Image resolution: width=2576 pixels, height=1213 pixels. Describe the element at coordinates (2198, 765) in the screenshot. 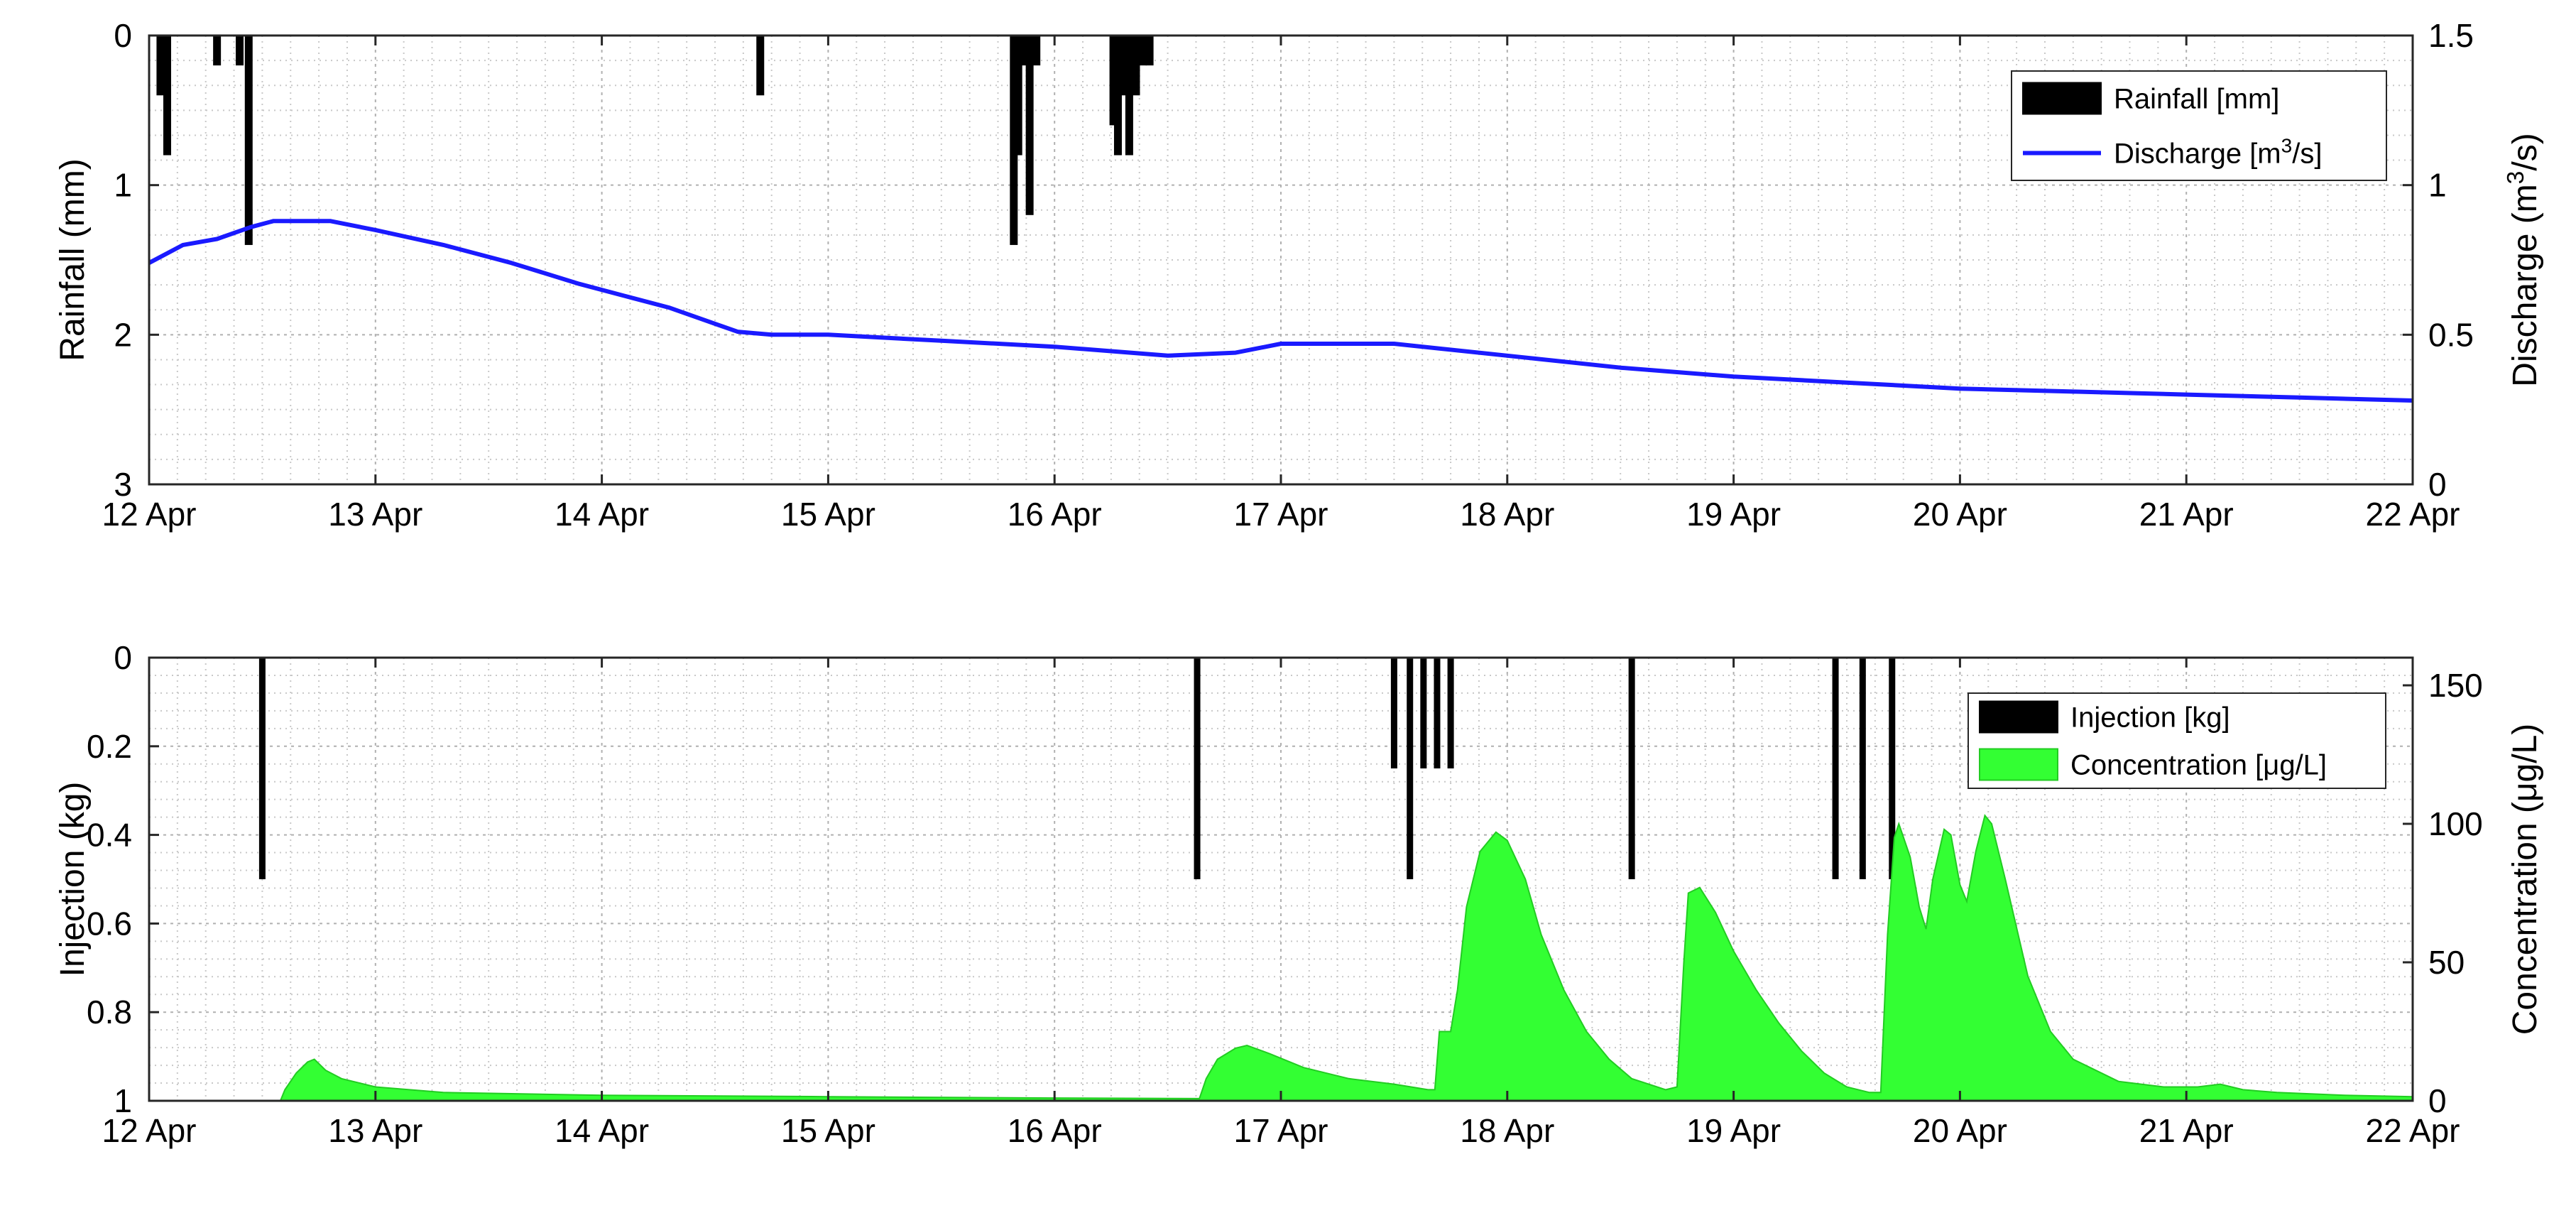

I see `legend-label: Concentration [μg/L]` at that location.